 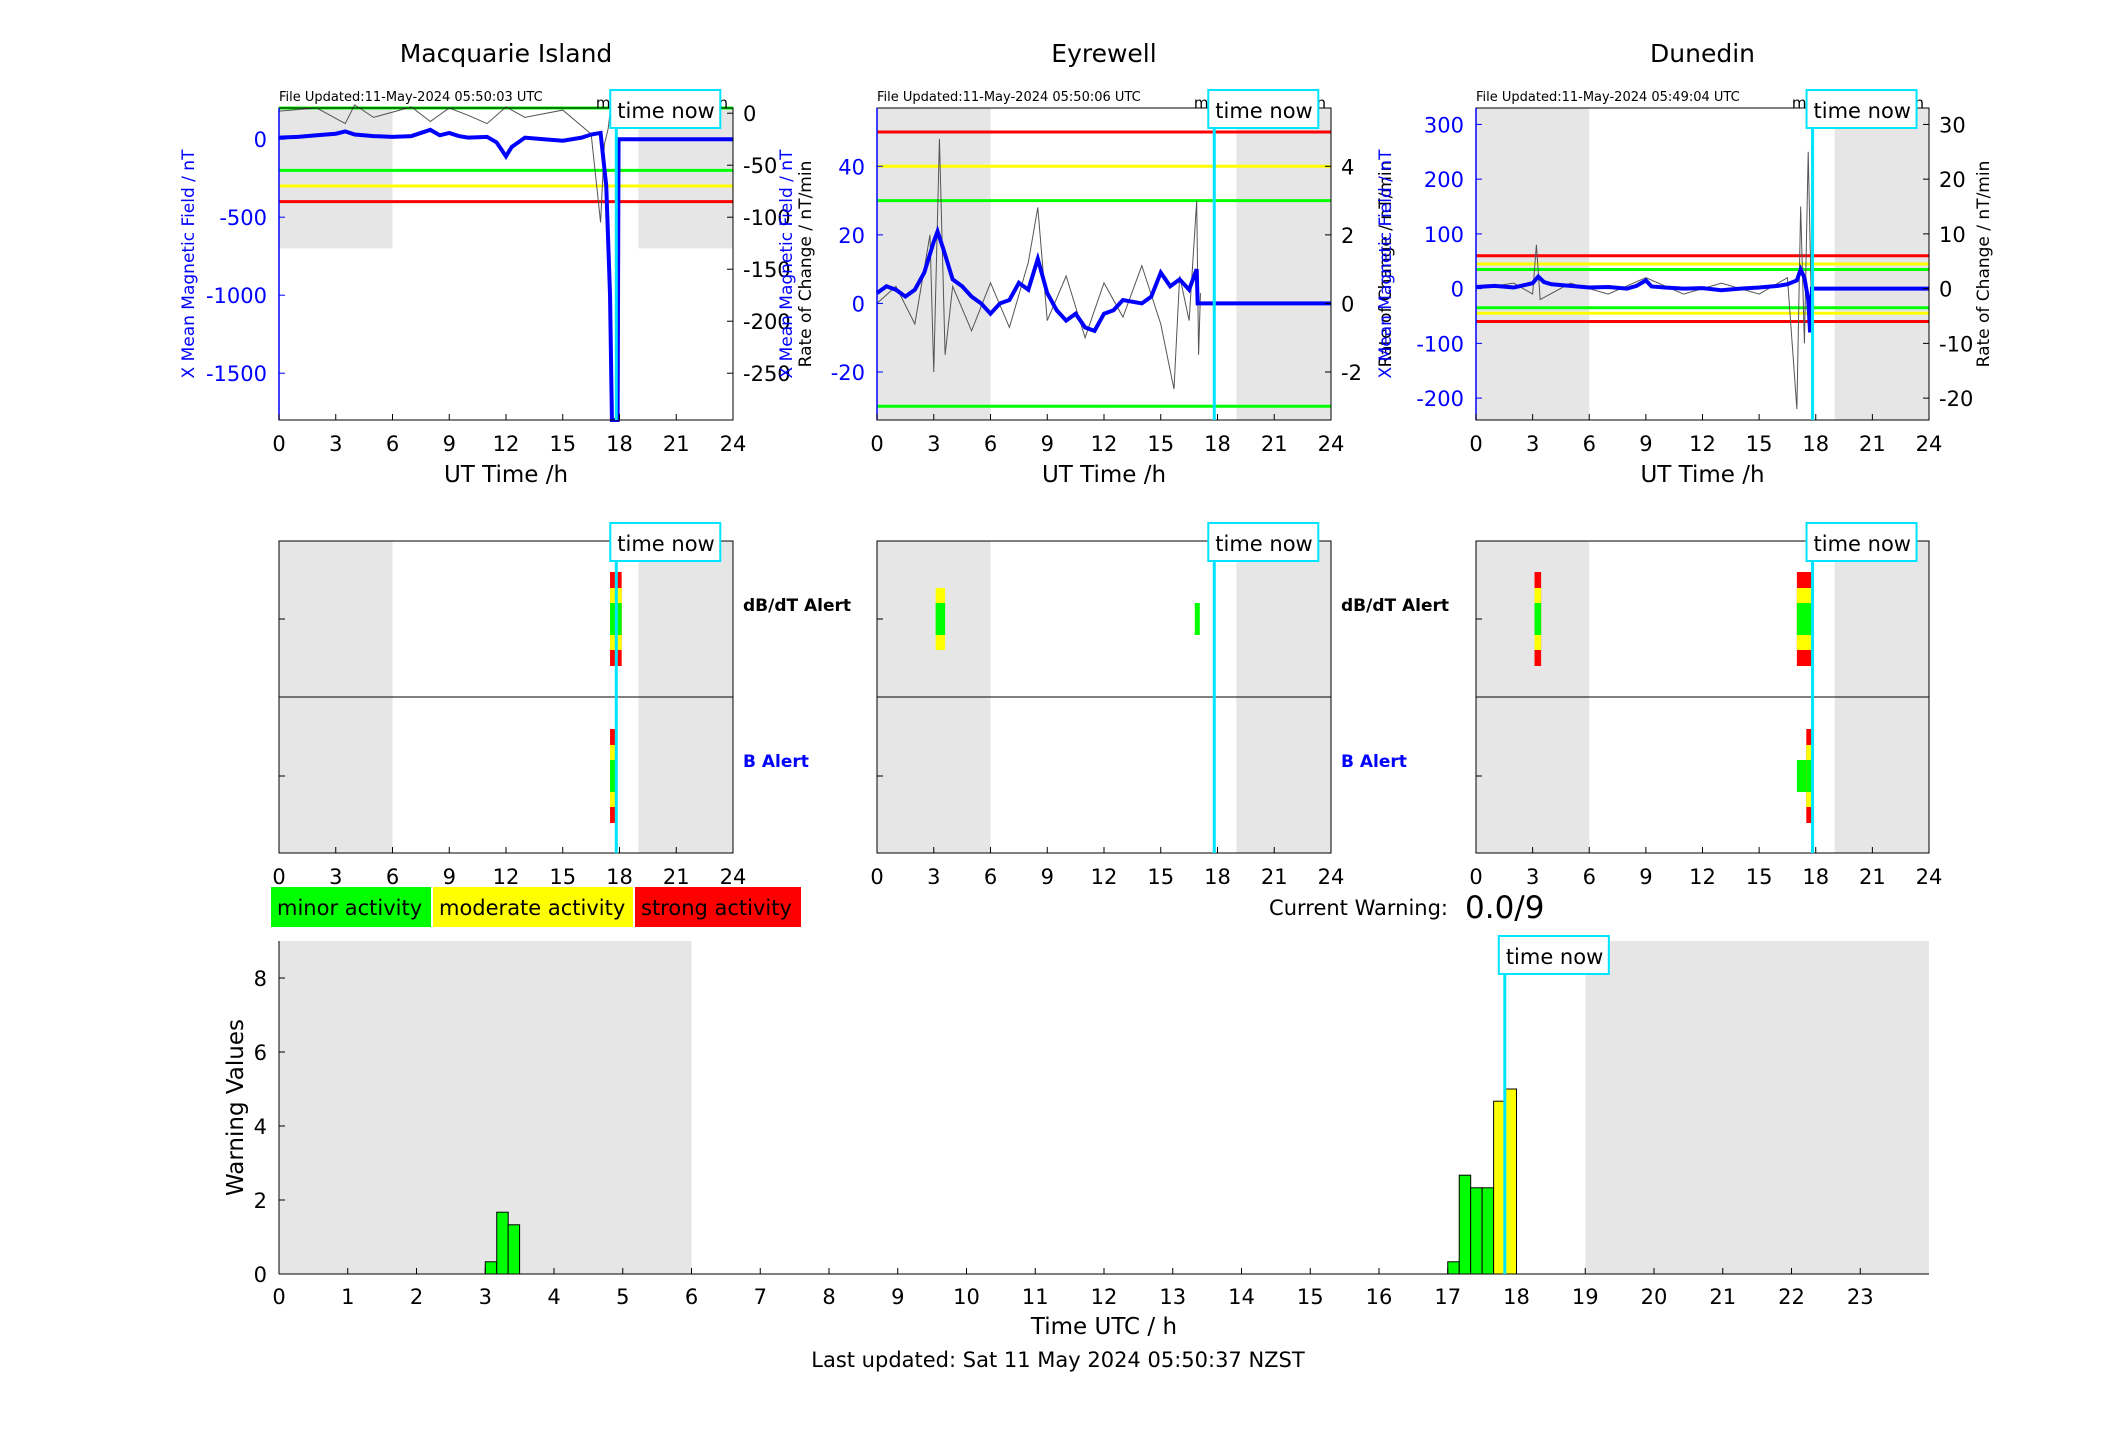 I want to click on y-tick-label-left: -20, so click(x=848, y=373).